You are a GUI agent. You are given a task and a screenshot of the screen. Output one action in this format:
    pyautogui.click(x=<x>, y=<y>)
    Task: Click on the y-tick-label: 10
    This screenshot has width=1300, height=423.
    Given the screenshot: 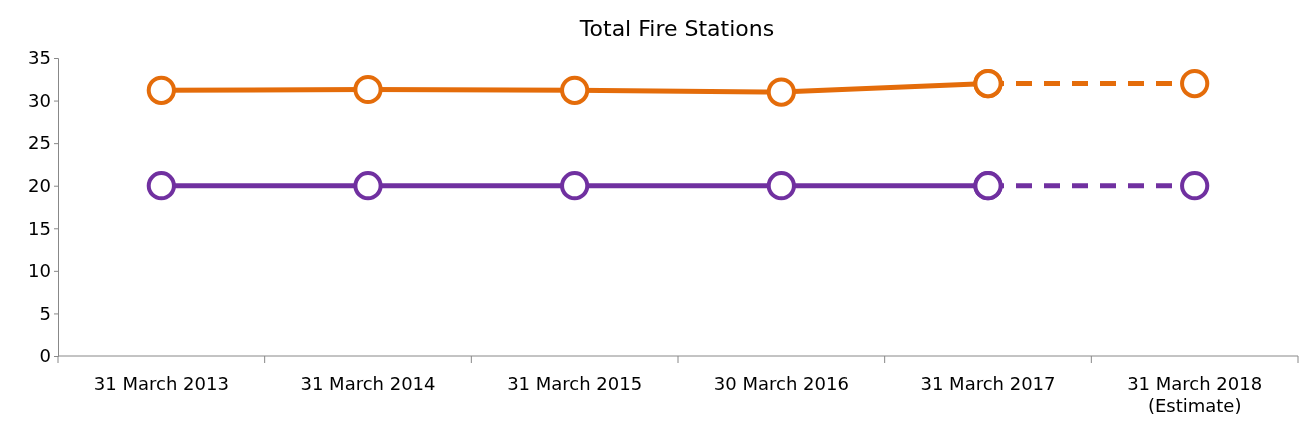 What is the action you would take?
    pyautogui.click(x=39, y=271)
    